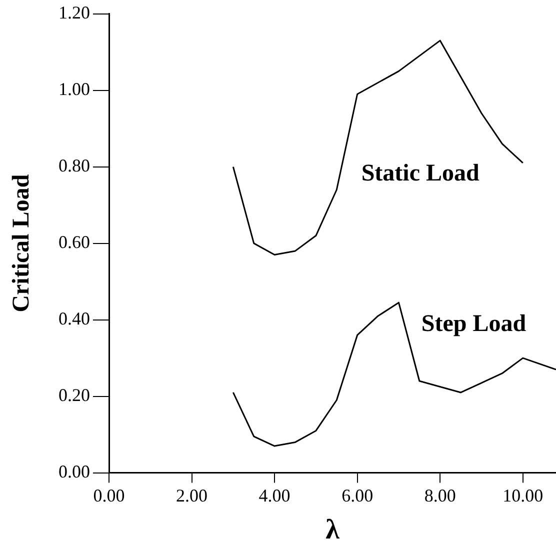 The height and width of the screenshot is (556, 556). What do you see at coordinates (21, 243) in the screenshot?
I see `y-axis-title: Critical Load` at bounding box center [21, 243].